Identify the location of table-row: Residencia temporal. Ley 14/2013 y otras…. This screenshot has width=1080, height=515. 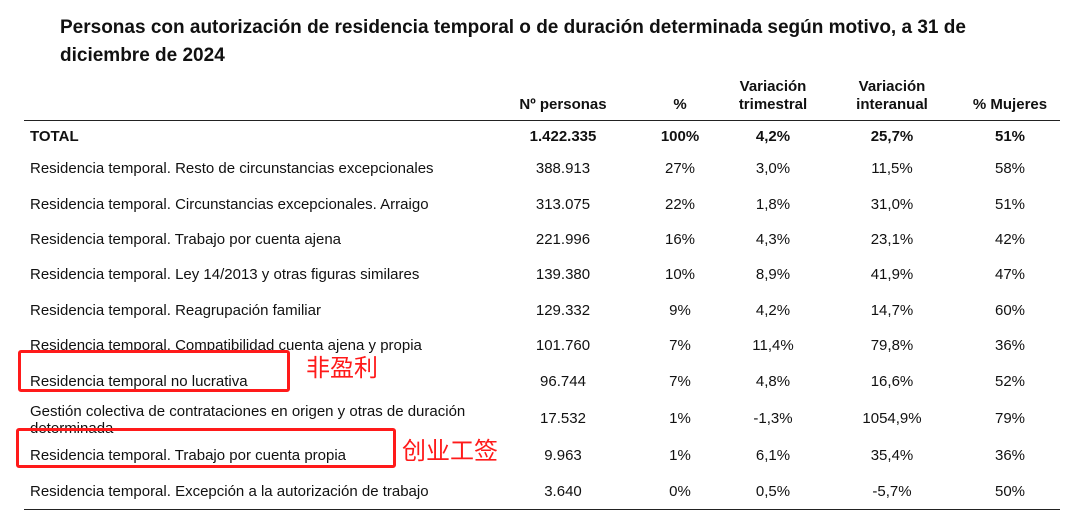
(542, 274).